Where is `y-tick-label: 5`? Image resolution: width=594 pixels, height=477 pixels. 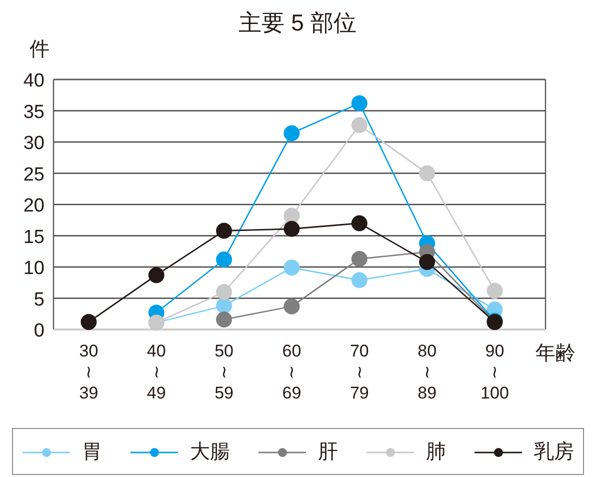 y-tick-label: 5 is located at coordinates (39, 299).